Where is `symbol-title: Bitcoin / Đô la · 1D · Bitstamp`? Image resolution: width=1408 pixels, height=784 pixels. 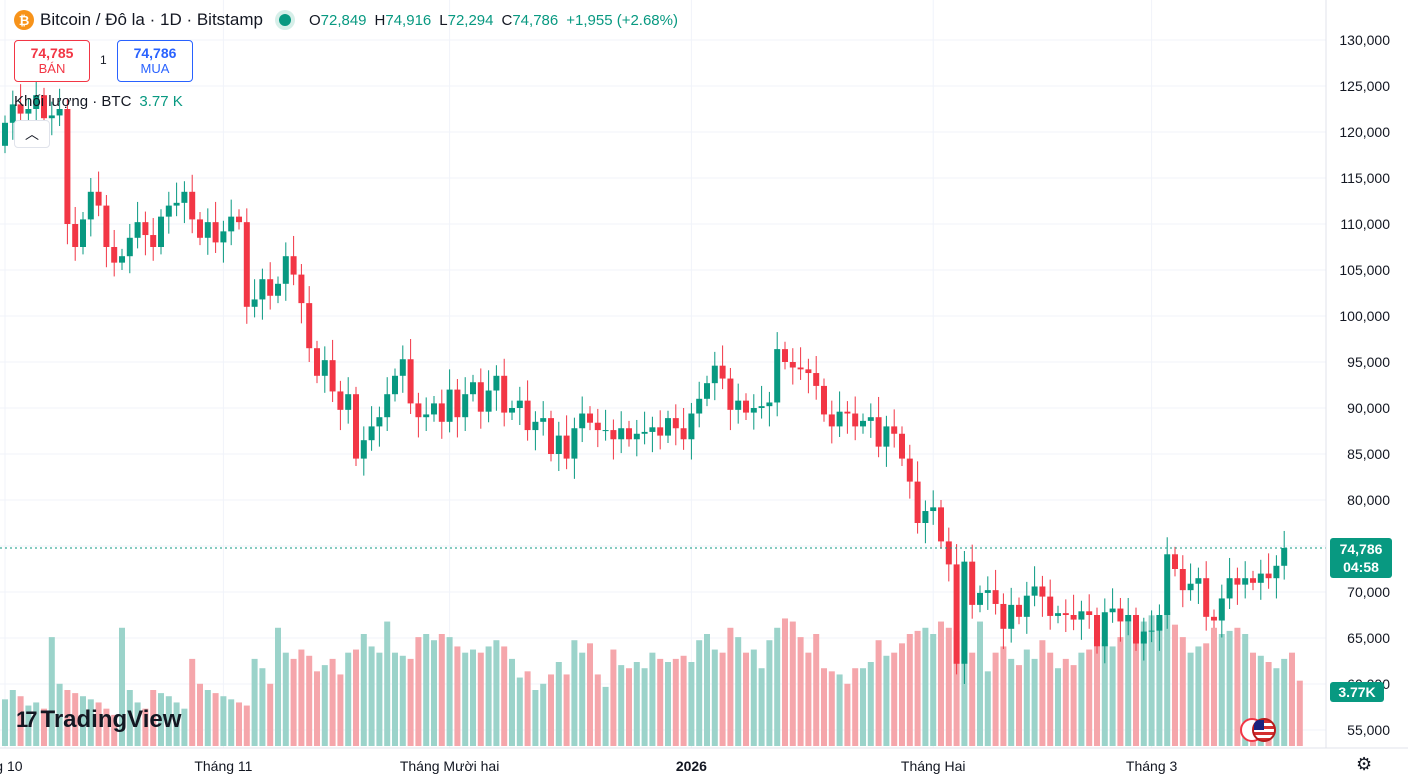
symbol-title: Bitcoin / Đô la · 1D · Bitstamp is located at coordinates (151, 19).